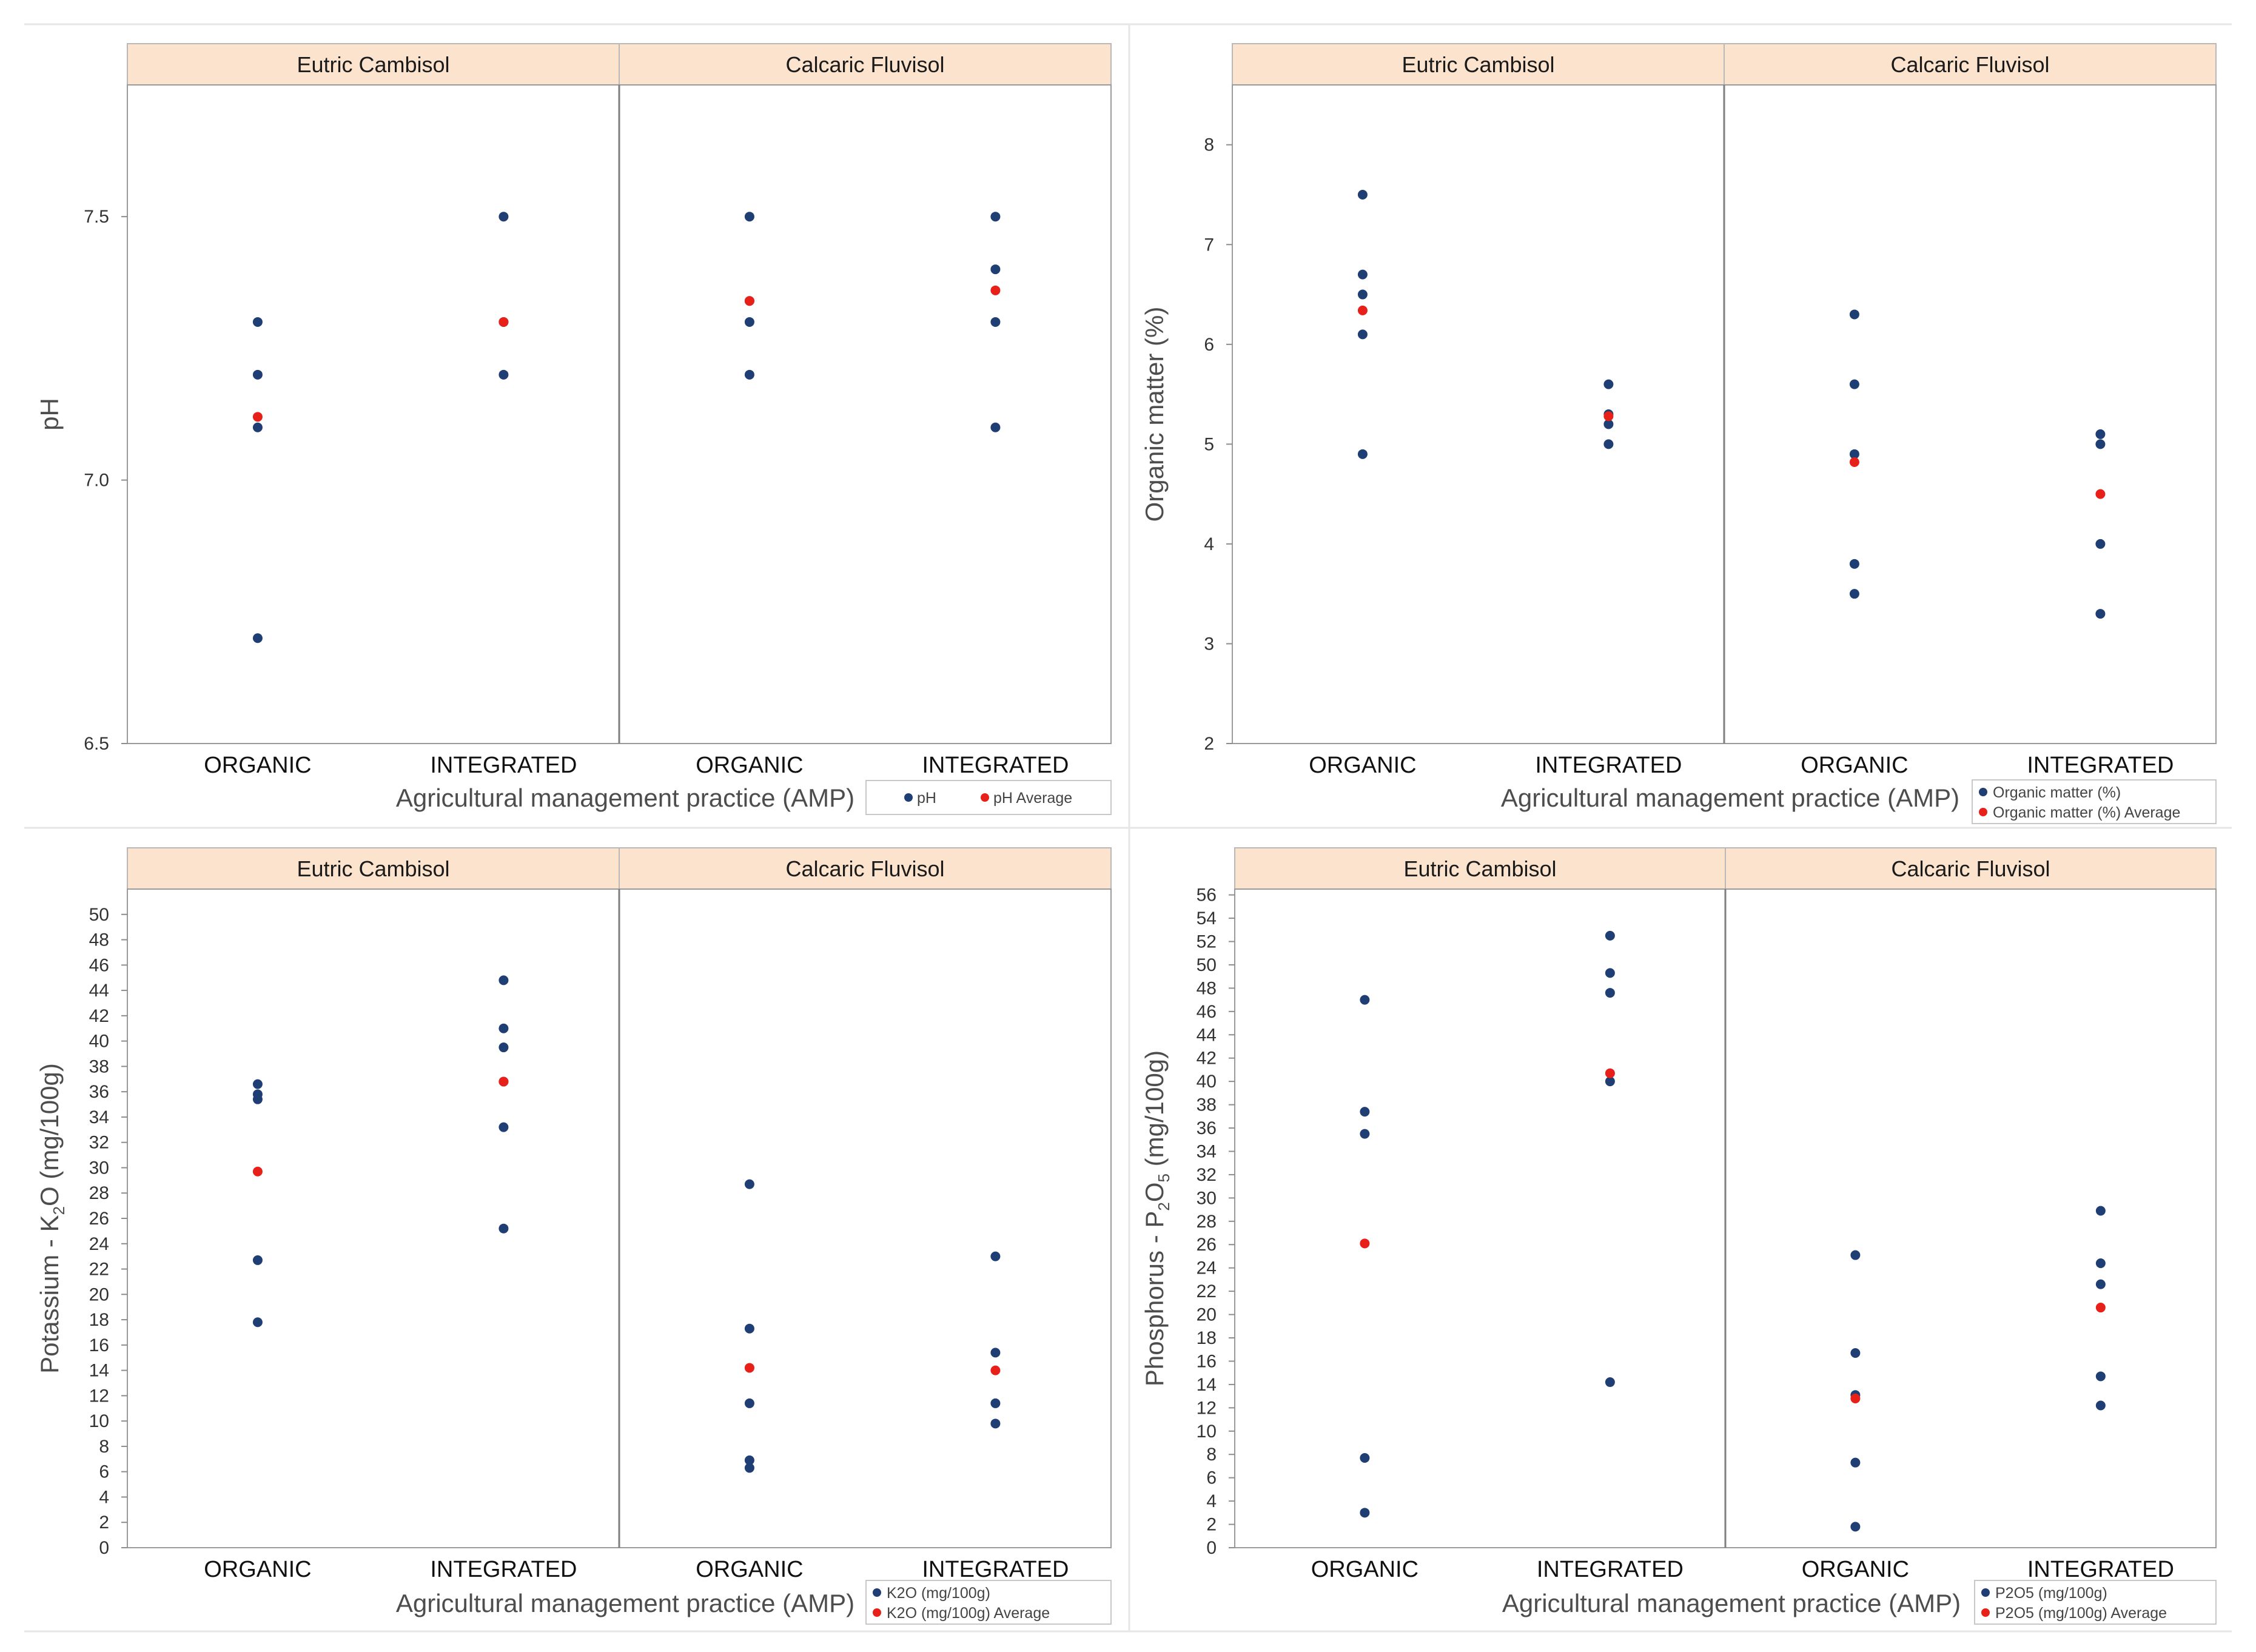 This screenshot has height=1652, width=2256. I want to click on legend-label: pH Average, so click(1032, 799).